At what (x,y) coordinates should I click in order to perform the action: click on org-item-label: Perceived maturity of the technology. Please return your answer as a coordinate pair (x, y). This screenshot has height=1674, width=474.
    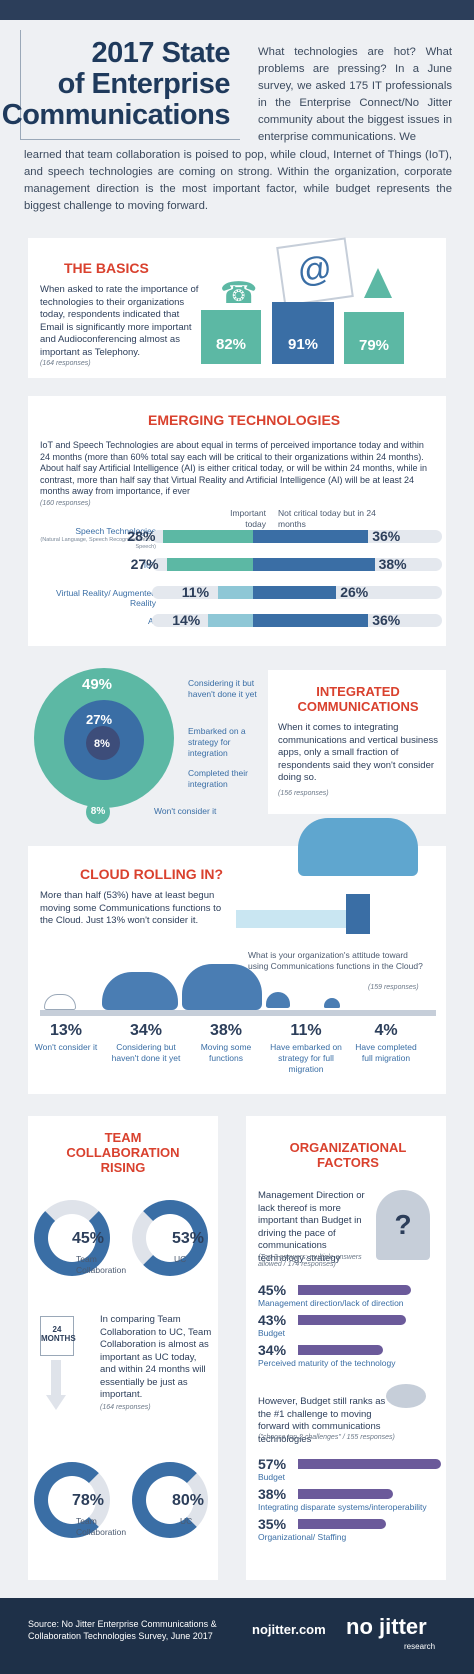
    Looking at the image, I should click on (327, 1363).